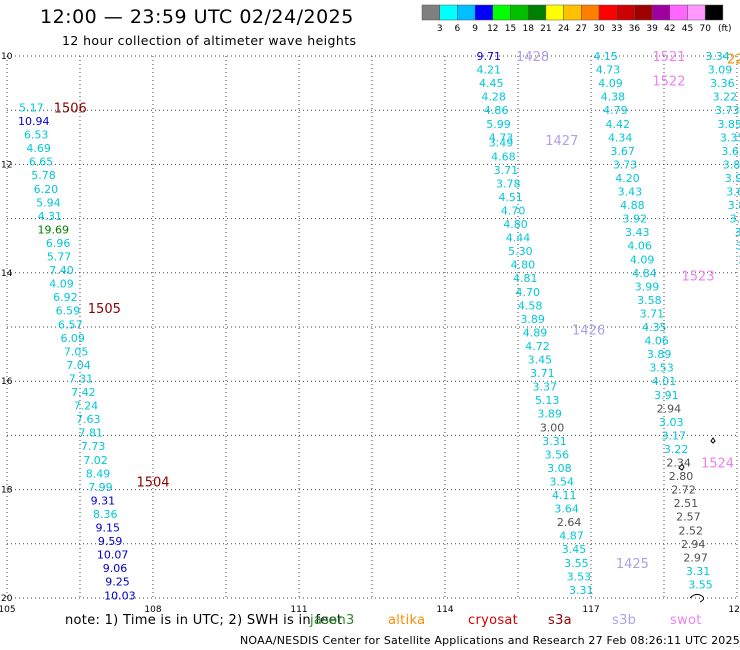 This screenshot has height=650, width=740. I want to click on lat-tick-label: 16, so click(7, 382).